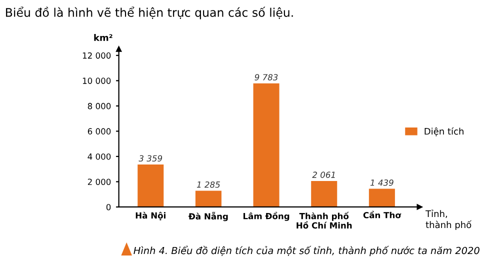 The width and height of the screenshot is (485, 264). What do you see at coordinates (208, 184) in the screenshot?
I see `text: 1 285` at bounding box center [208, 184].